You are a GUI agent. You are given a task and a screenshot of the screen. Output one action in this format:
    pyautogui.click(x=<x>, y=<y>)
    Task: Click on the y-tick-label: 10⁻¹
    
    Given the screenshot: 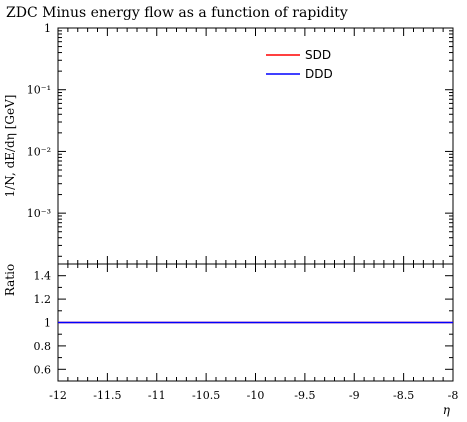 What is the action you would take?
    pyautogui.click(x=39, y=90)
    